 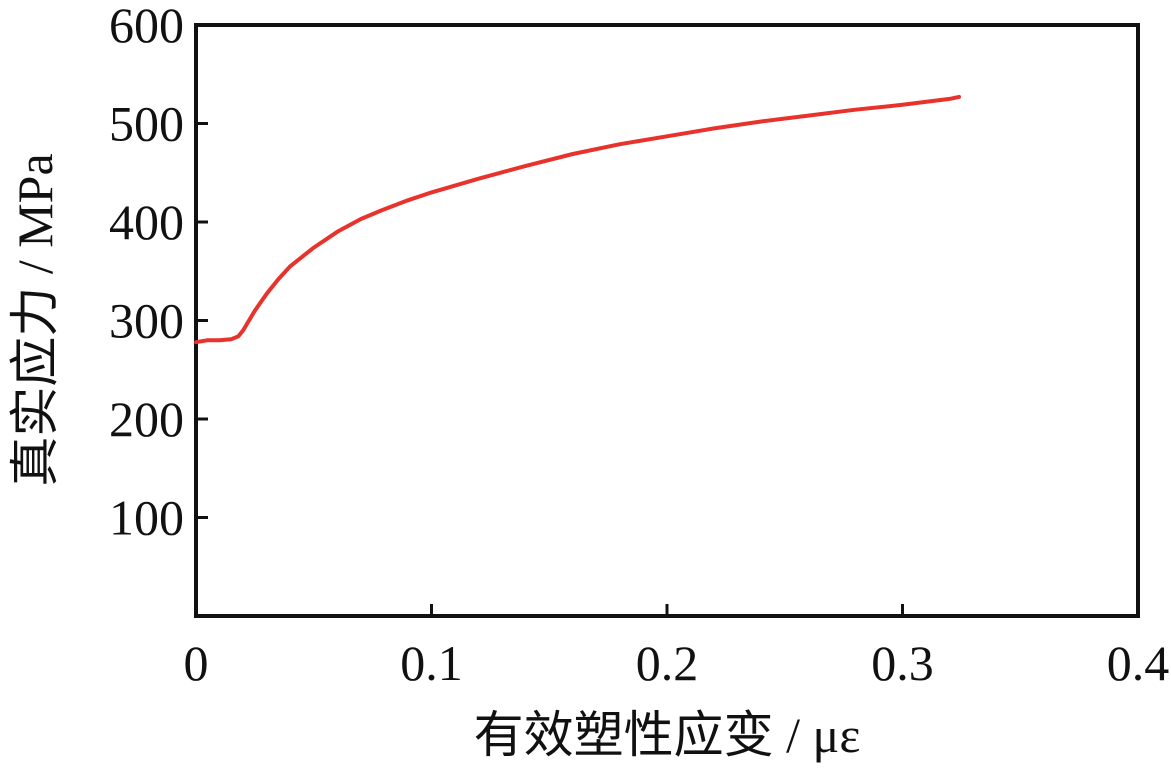 What do you see at coordinates (146, 419) in the screenshot?
I see `y-tick-label: 200` at bounding box center [146, 419].